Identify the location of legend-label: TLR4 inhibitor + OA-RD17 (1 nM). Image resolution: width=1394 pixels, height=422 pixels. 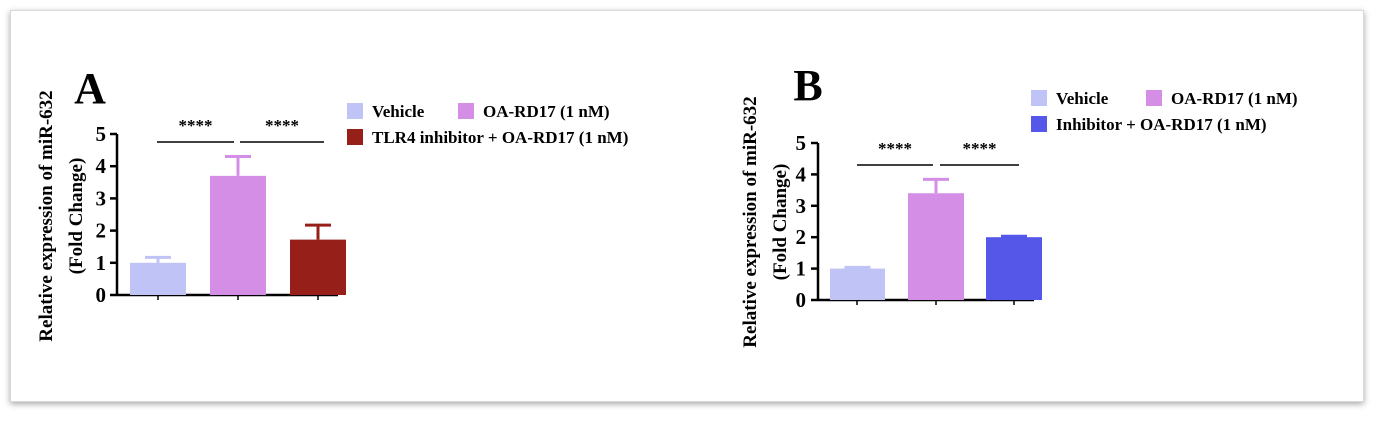
(500, 137).